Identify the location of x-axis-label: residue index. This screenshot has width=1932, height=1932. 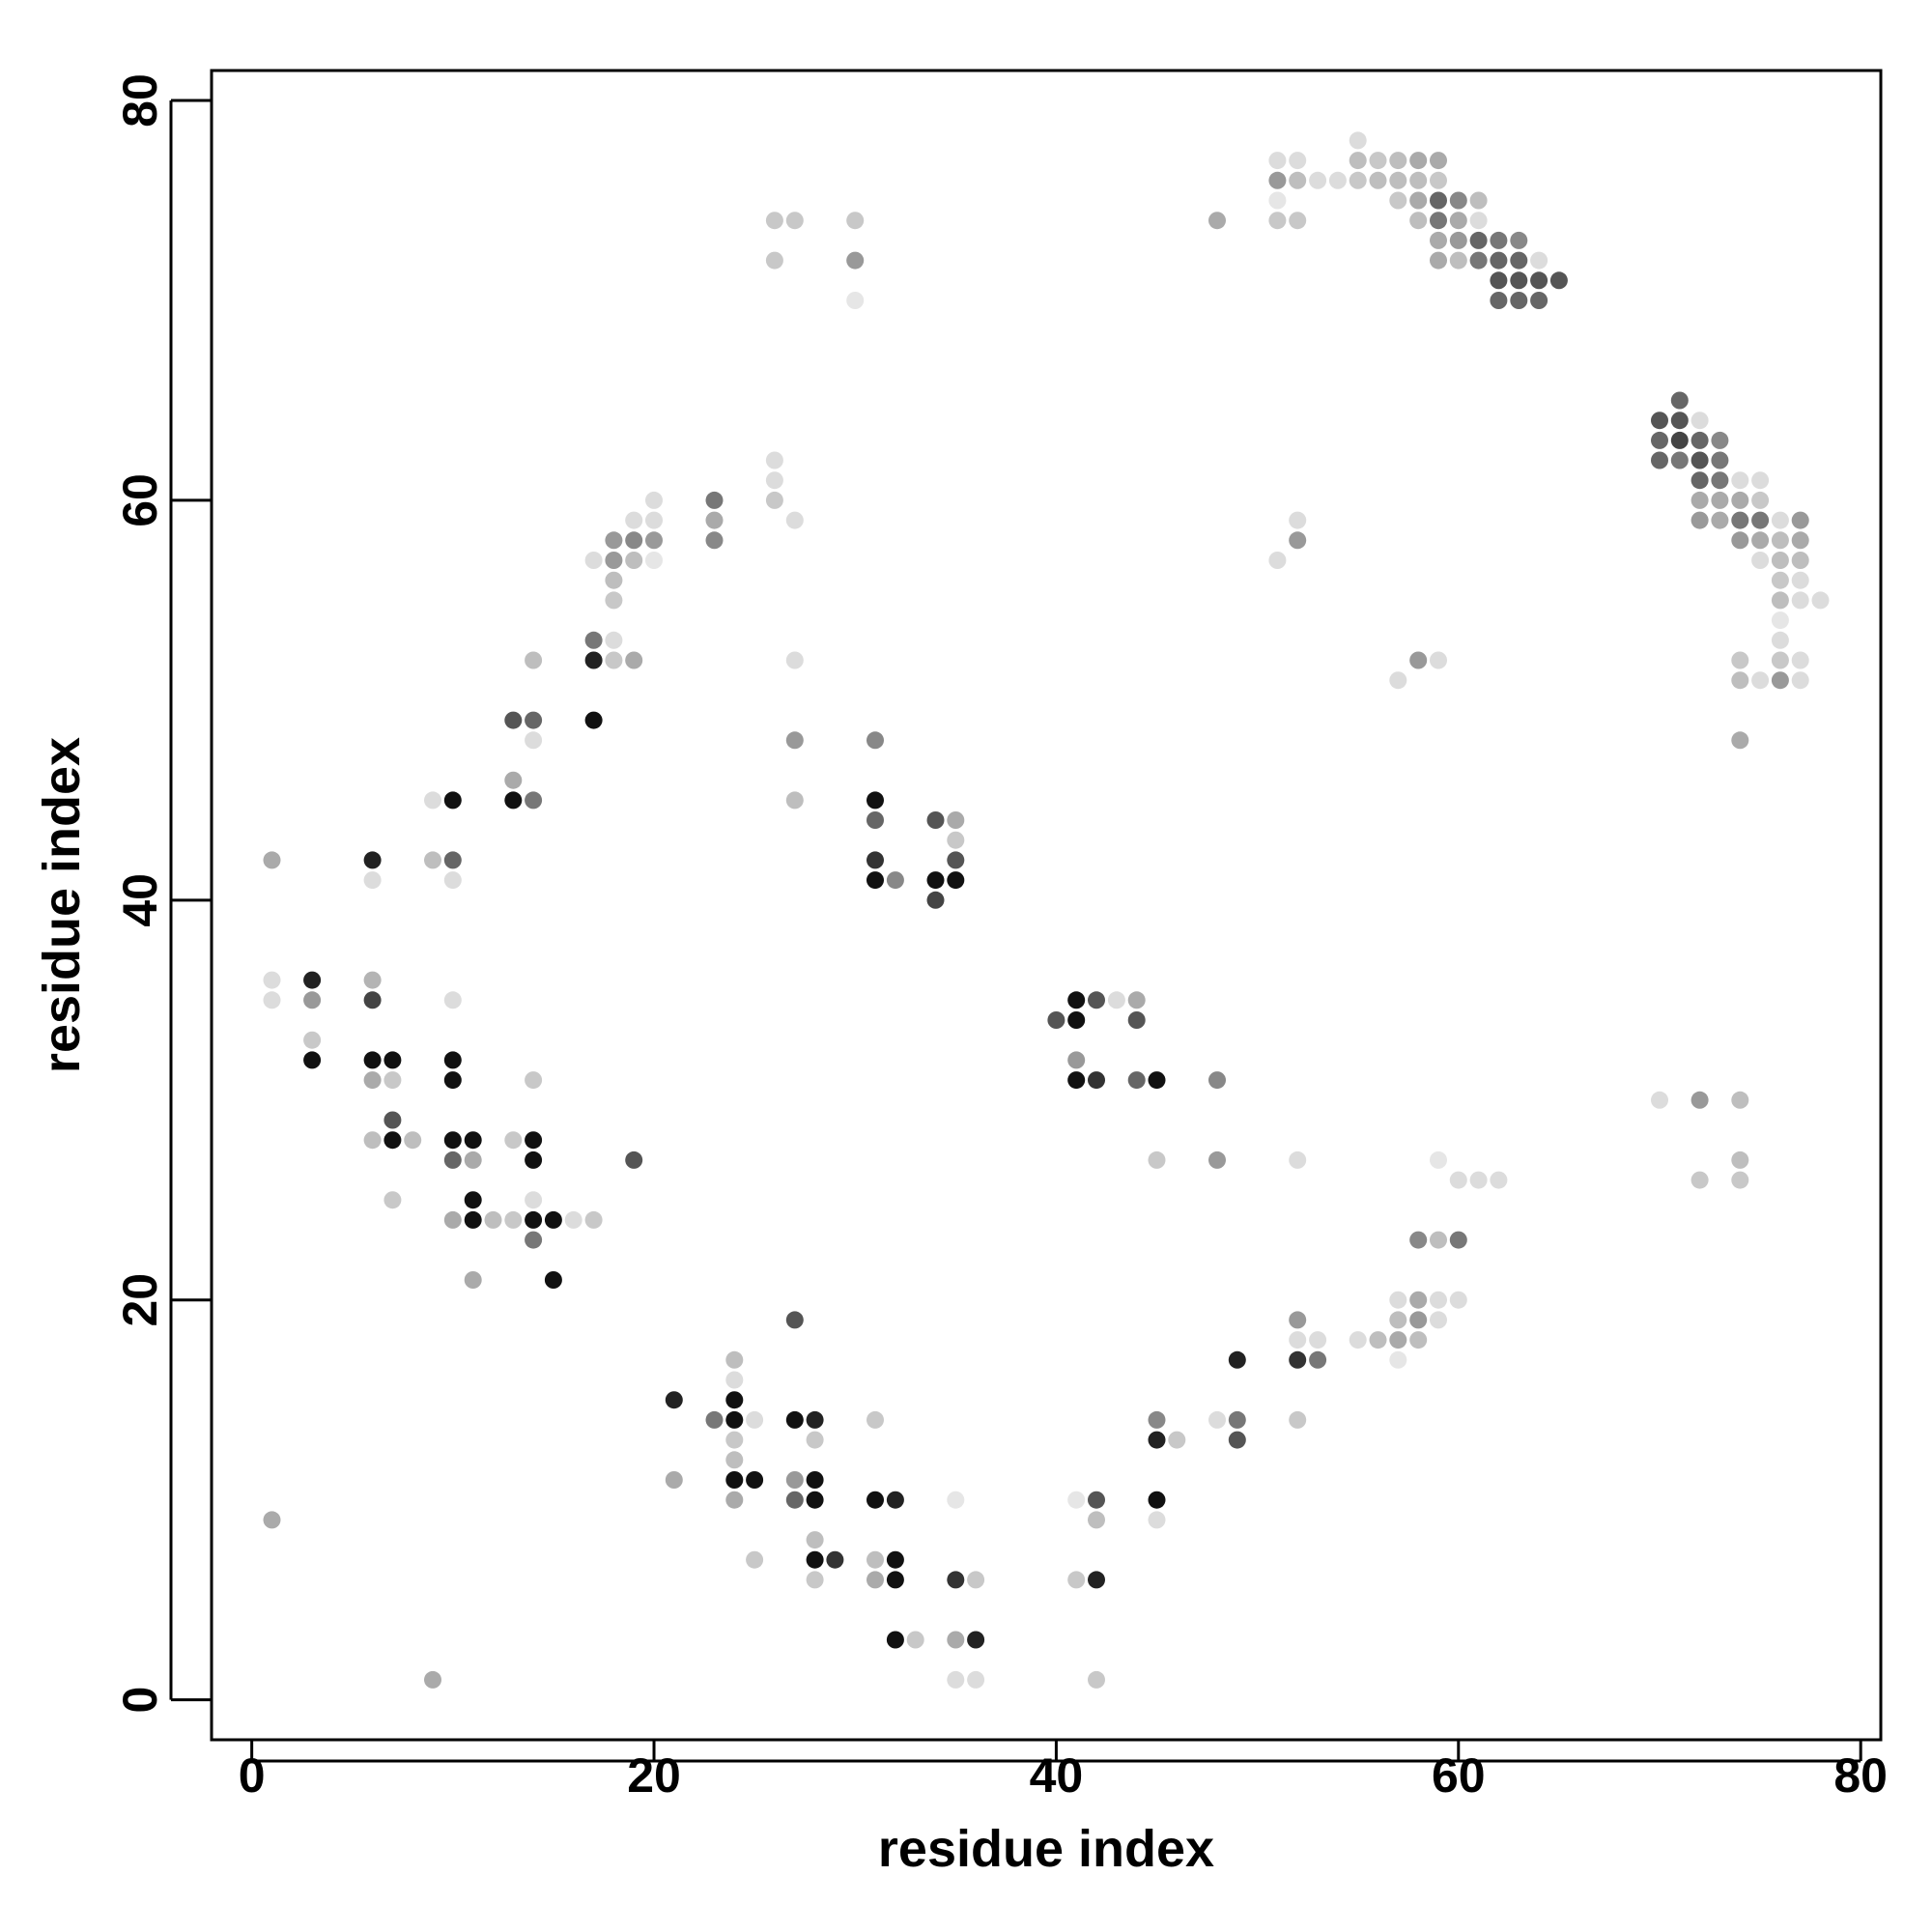
(1046, 1849).